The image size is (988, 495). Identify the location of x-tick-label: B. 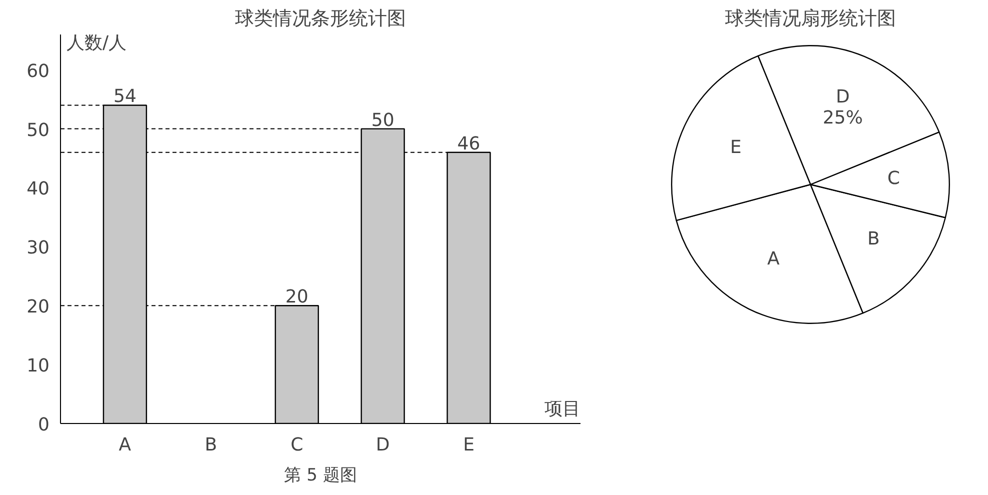
(211, 445).